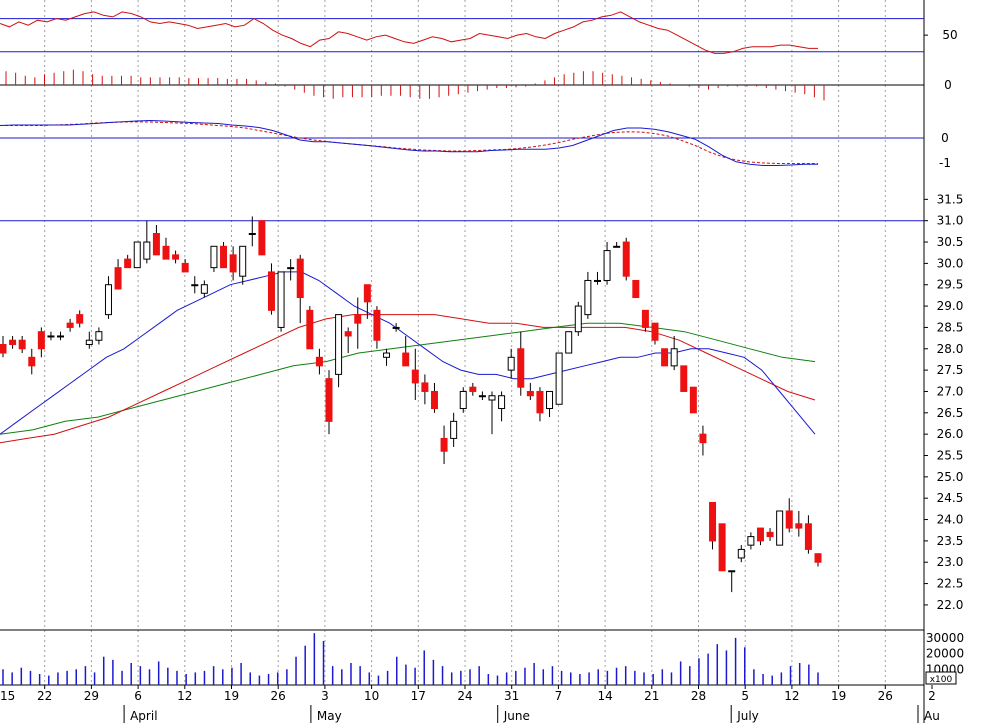  What do you see at coordinates (325, 696) in the screenshot?
I see `x-day-label: 3` at bounding box center [325, 696].